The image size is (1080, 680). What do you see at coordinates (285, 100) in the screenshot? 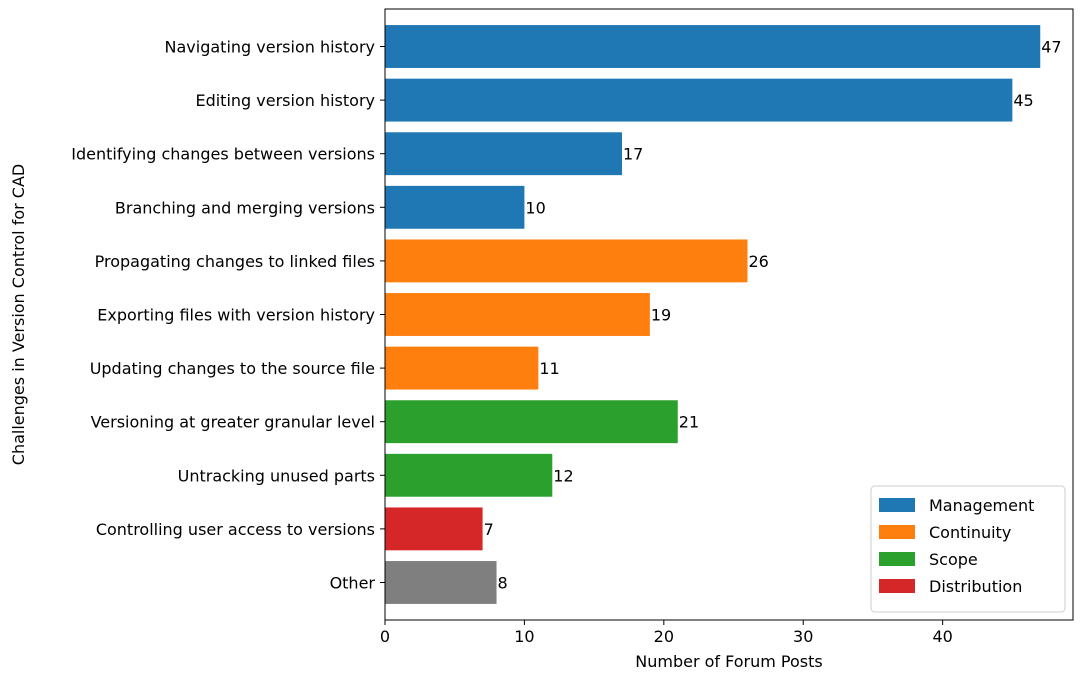
I see `y-tick-label: Editing version history` at bounding box center [285, 100].